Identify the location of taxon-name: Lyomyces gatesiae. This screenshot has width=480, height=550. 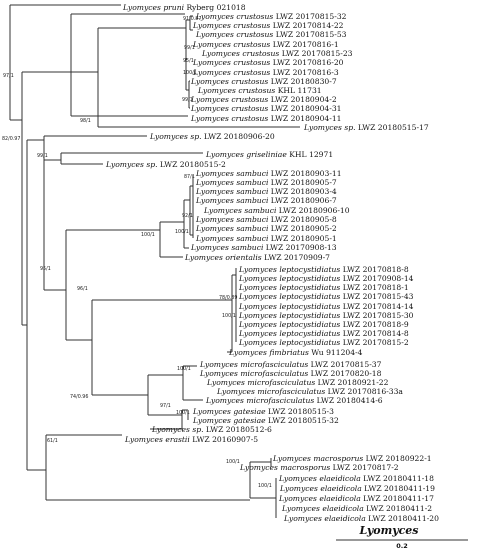
(229, 411).